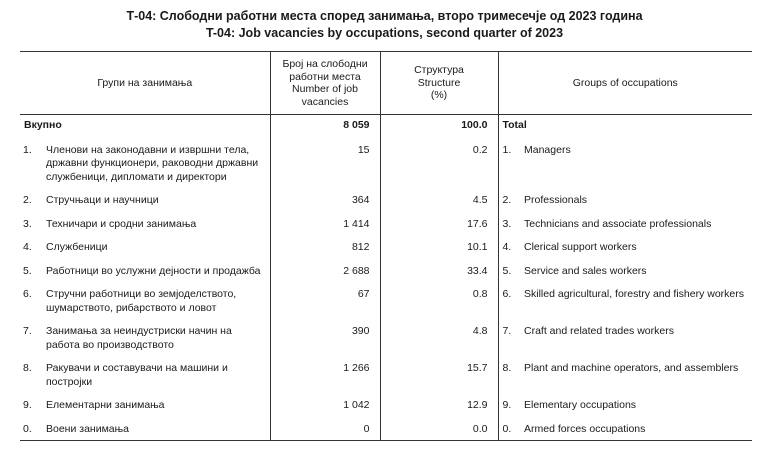 This screenshot has height=463, width=769. Describe the element at coordinates (439, 276) in the screenshot. I see `row-structure: 33.4` at that location.